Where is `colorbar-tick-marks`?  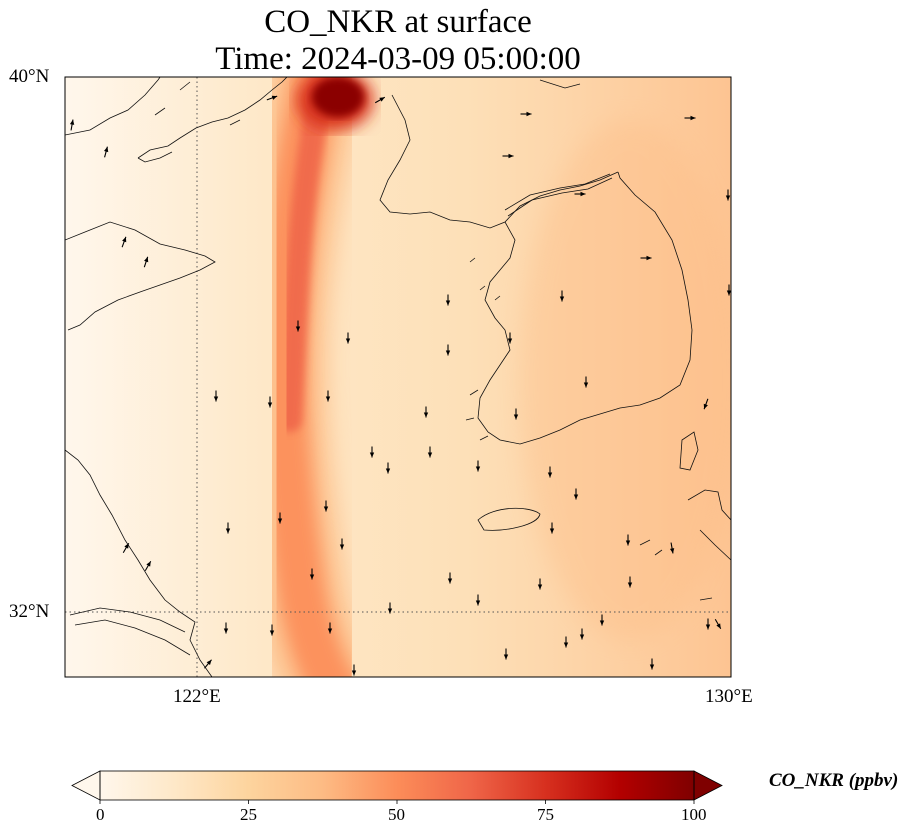 colorbar-tick-marks is located at coordinates (397, 802).